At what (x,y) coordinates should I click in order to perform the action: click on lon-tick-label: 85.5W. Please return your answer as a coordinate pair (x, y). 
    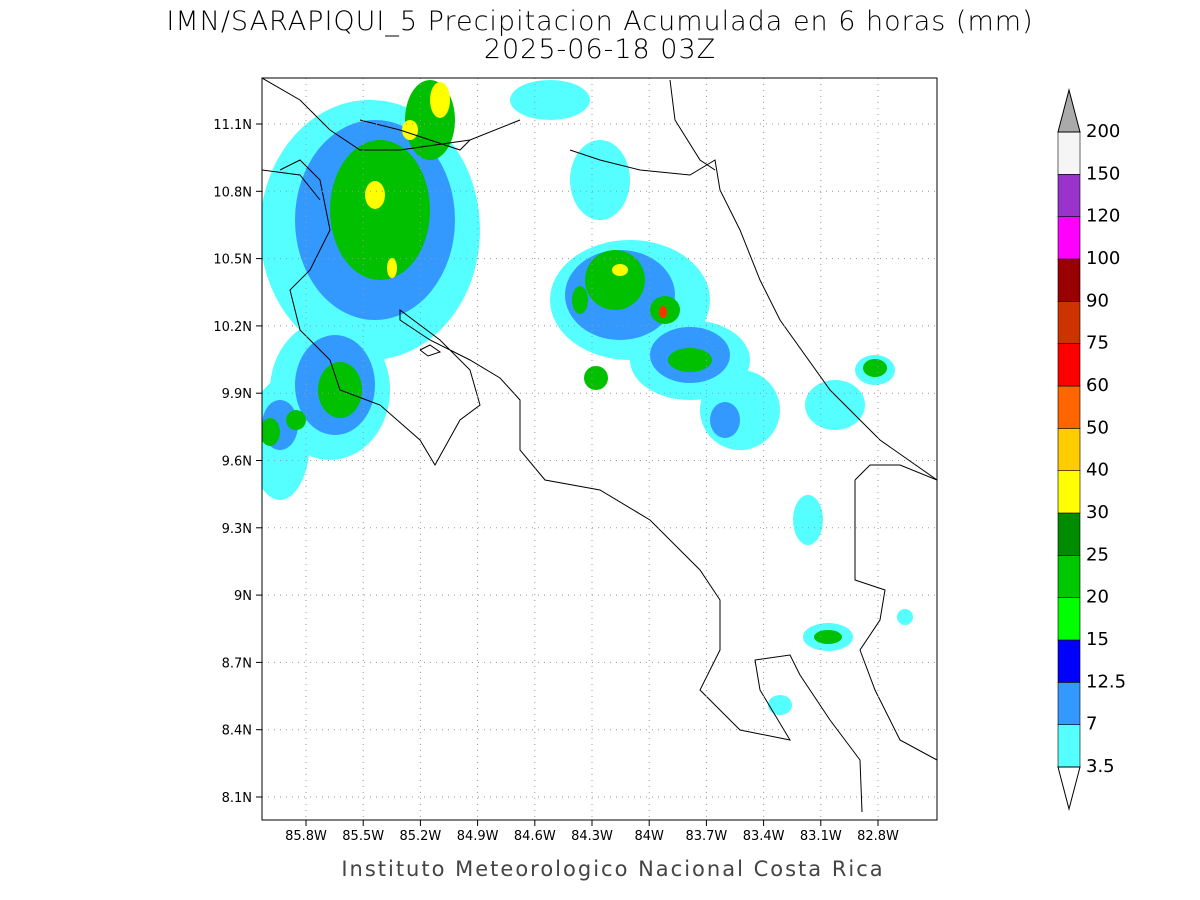
    Looking at the image, I should click on (363, 836).